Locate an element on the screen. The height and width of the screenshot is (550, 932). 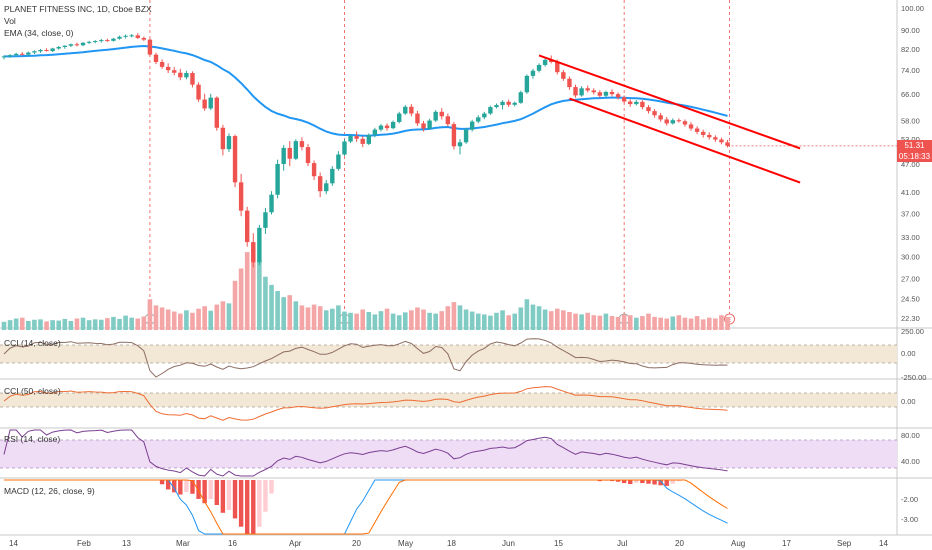
price-tick-label: 27.00 is located at coordinates (910, 278).